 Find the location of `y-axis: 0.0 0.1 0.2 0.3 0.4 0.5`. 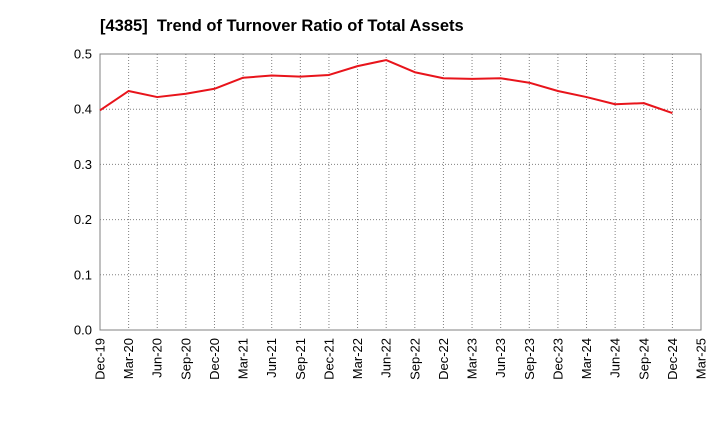

y-axis: 0.0 0.1 0.2 0.3 0.4 0.5 is located at coordinates (83, 192).